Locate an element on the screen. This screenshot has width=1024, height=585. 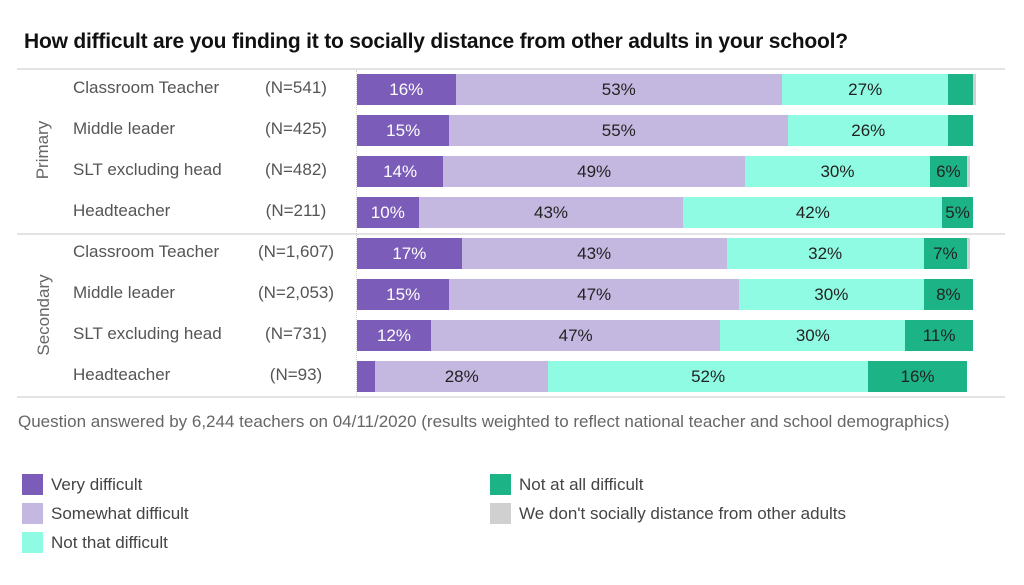
legend-item-not-that-difficult: Not that difficult is located at coordinates (95, 542).